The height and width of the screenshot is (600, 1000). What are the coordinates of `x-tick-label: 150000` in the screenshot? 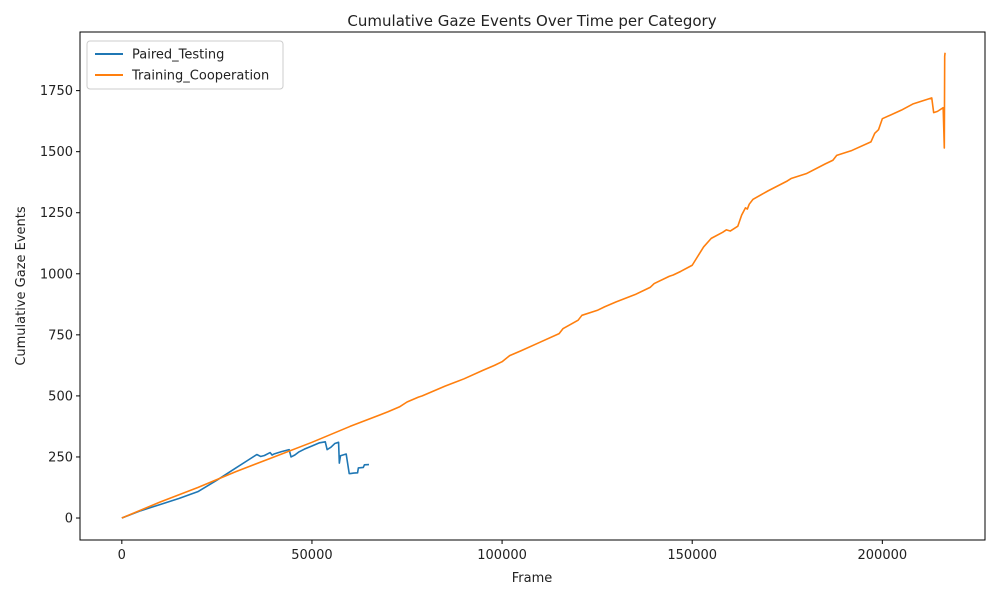 It's located at (692, 555).